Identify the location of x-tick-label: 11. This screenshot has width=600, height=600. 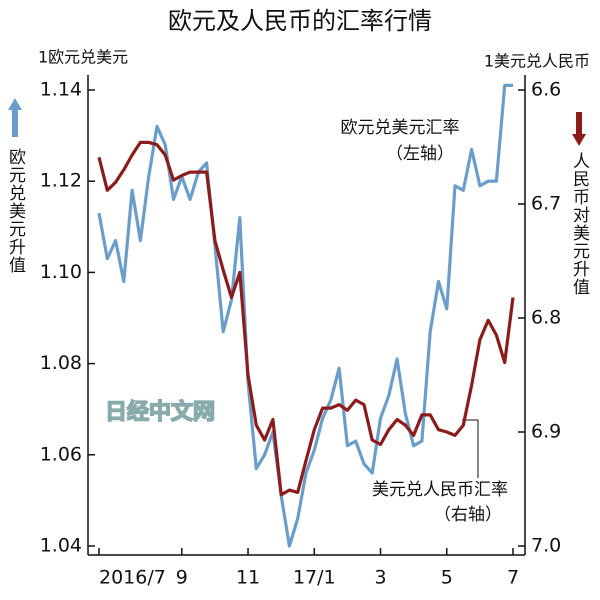
(248, 578).